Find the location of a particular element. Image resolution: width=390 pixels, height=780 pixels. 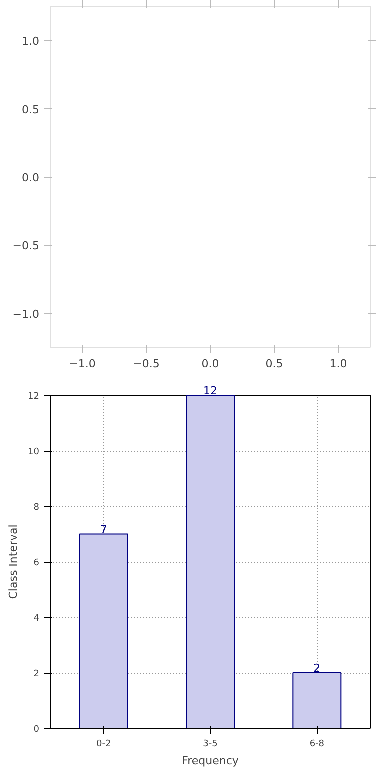

x-tick-label: 0-2 is located at coordinates (104, 745).